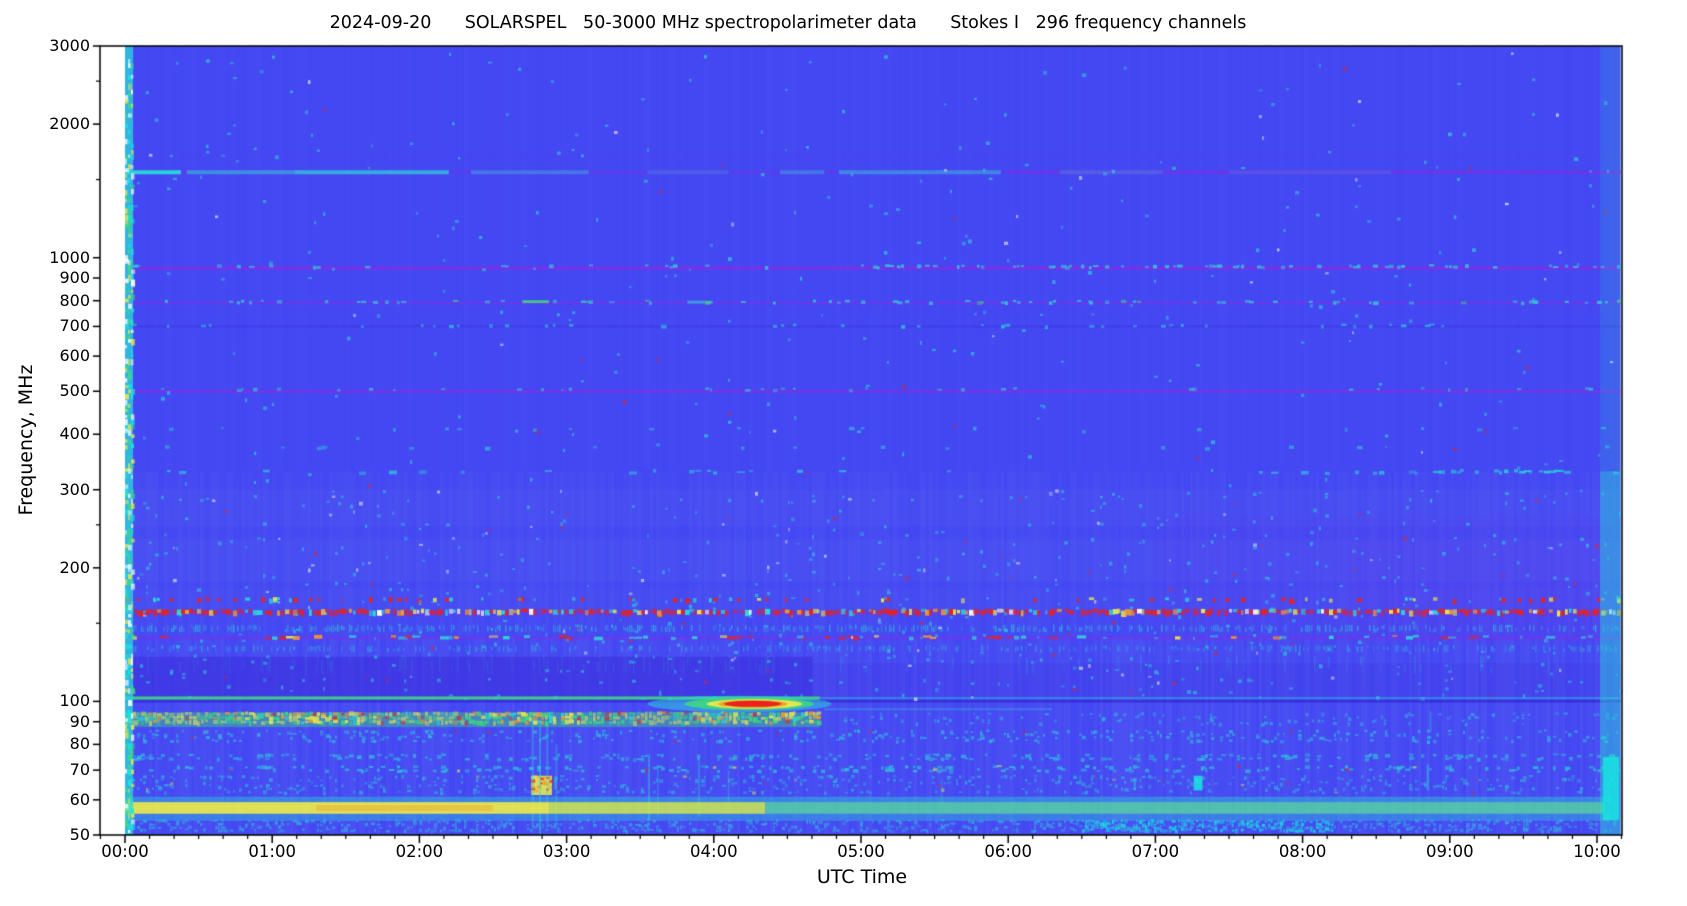  What do you see at coordinates (1597, 851) in the screenshot?
I see `x-tick-label: 10:00` at bounding box center [1597, 851].